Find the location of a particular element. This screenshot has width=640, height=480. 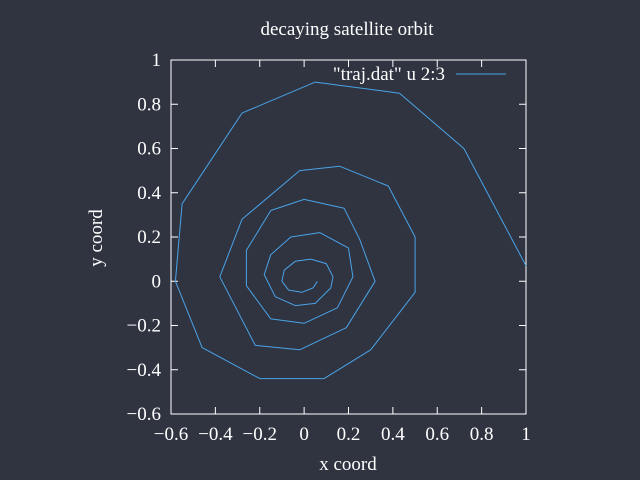

y-tick-label: 0 is located at coordinates (157, 281).